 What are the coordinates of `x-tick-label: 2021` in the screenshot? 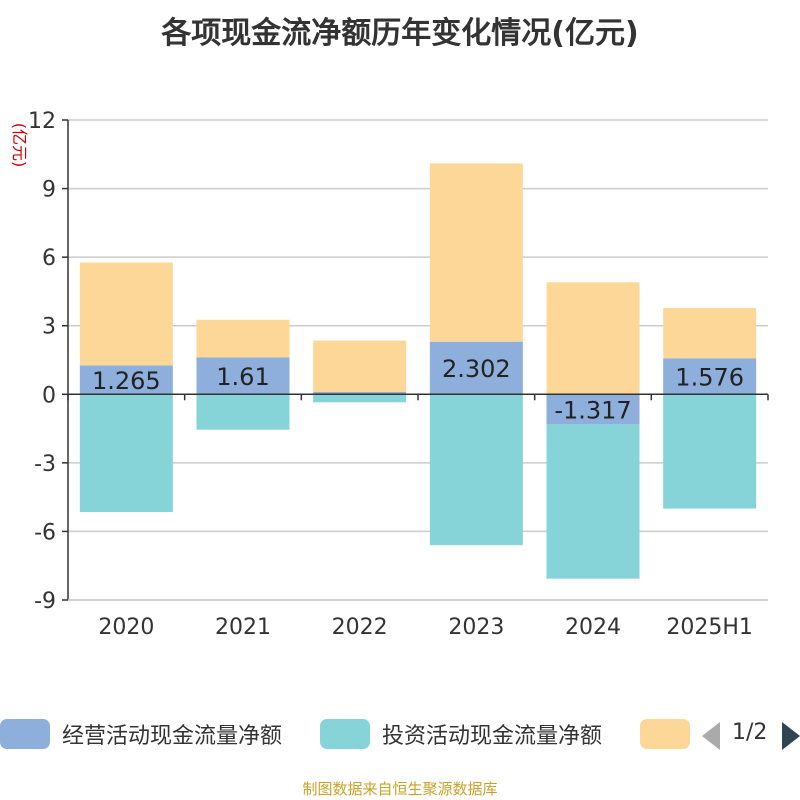 It's located at (243, 627).